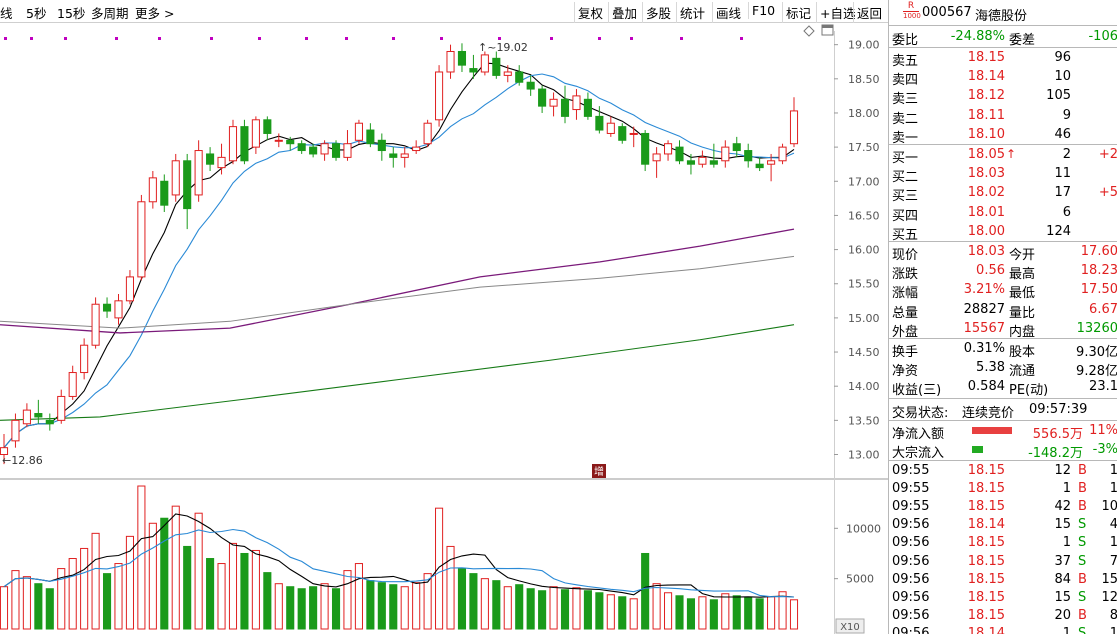  Describe the element at coordinates (1003, 291) in the screenshot. I see `quote-row: 涨幅 3.21% 最低 17.50` at that location.